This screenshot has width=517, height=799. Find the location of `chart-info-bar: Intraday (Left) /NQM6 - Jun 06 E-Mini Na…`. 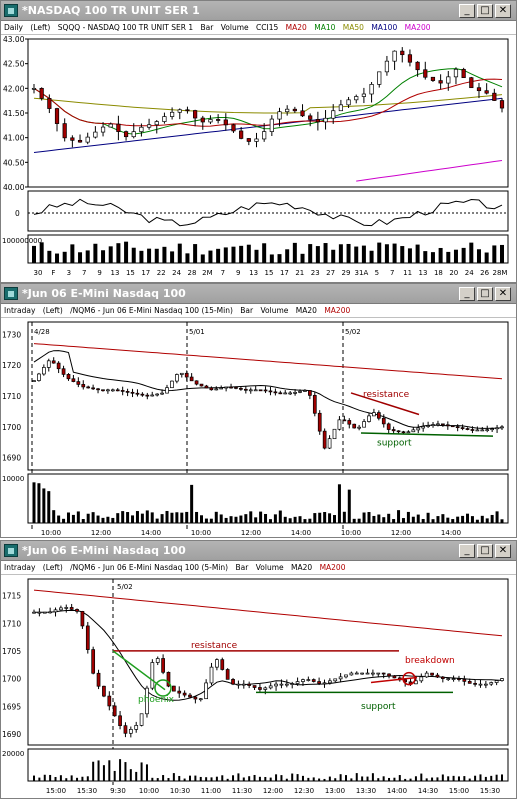

chart-info-bar: Intraday (Left) /NQM6 - Jun 06 E-Mini Na… is located at coordinates (258, 311).